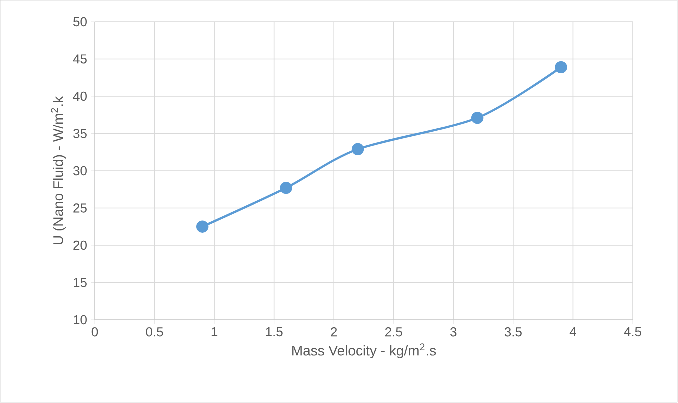  Describe the element at coordinates (58, 170) in the screenshot. I see `y-axis-title: U (Nano Fluid) - W/m$^{2}$.k` at that location.